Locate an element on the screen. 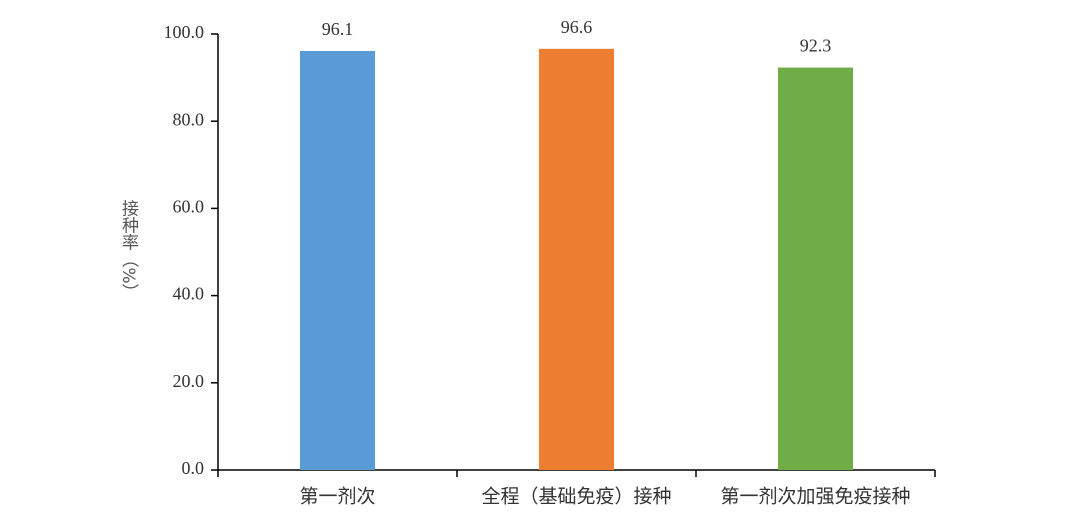 This screenshot has width=1077, height=523. data-label: 96.6 is located at coordinates (577, 27).